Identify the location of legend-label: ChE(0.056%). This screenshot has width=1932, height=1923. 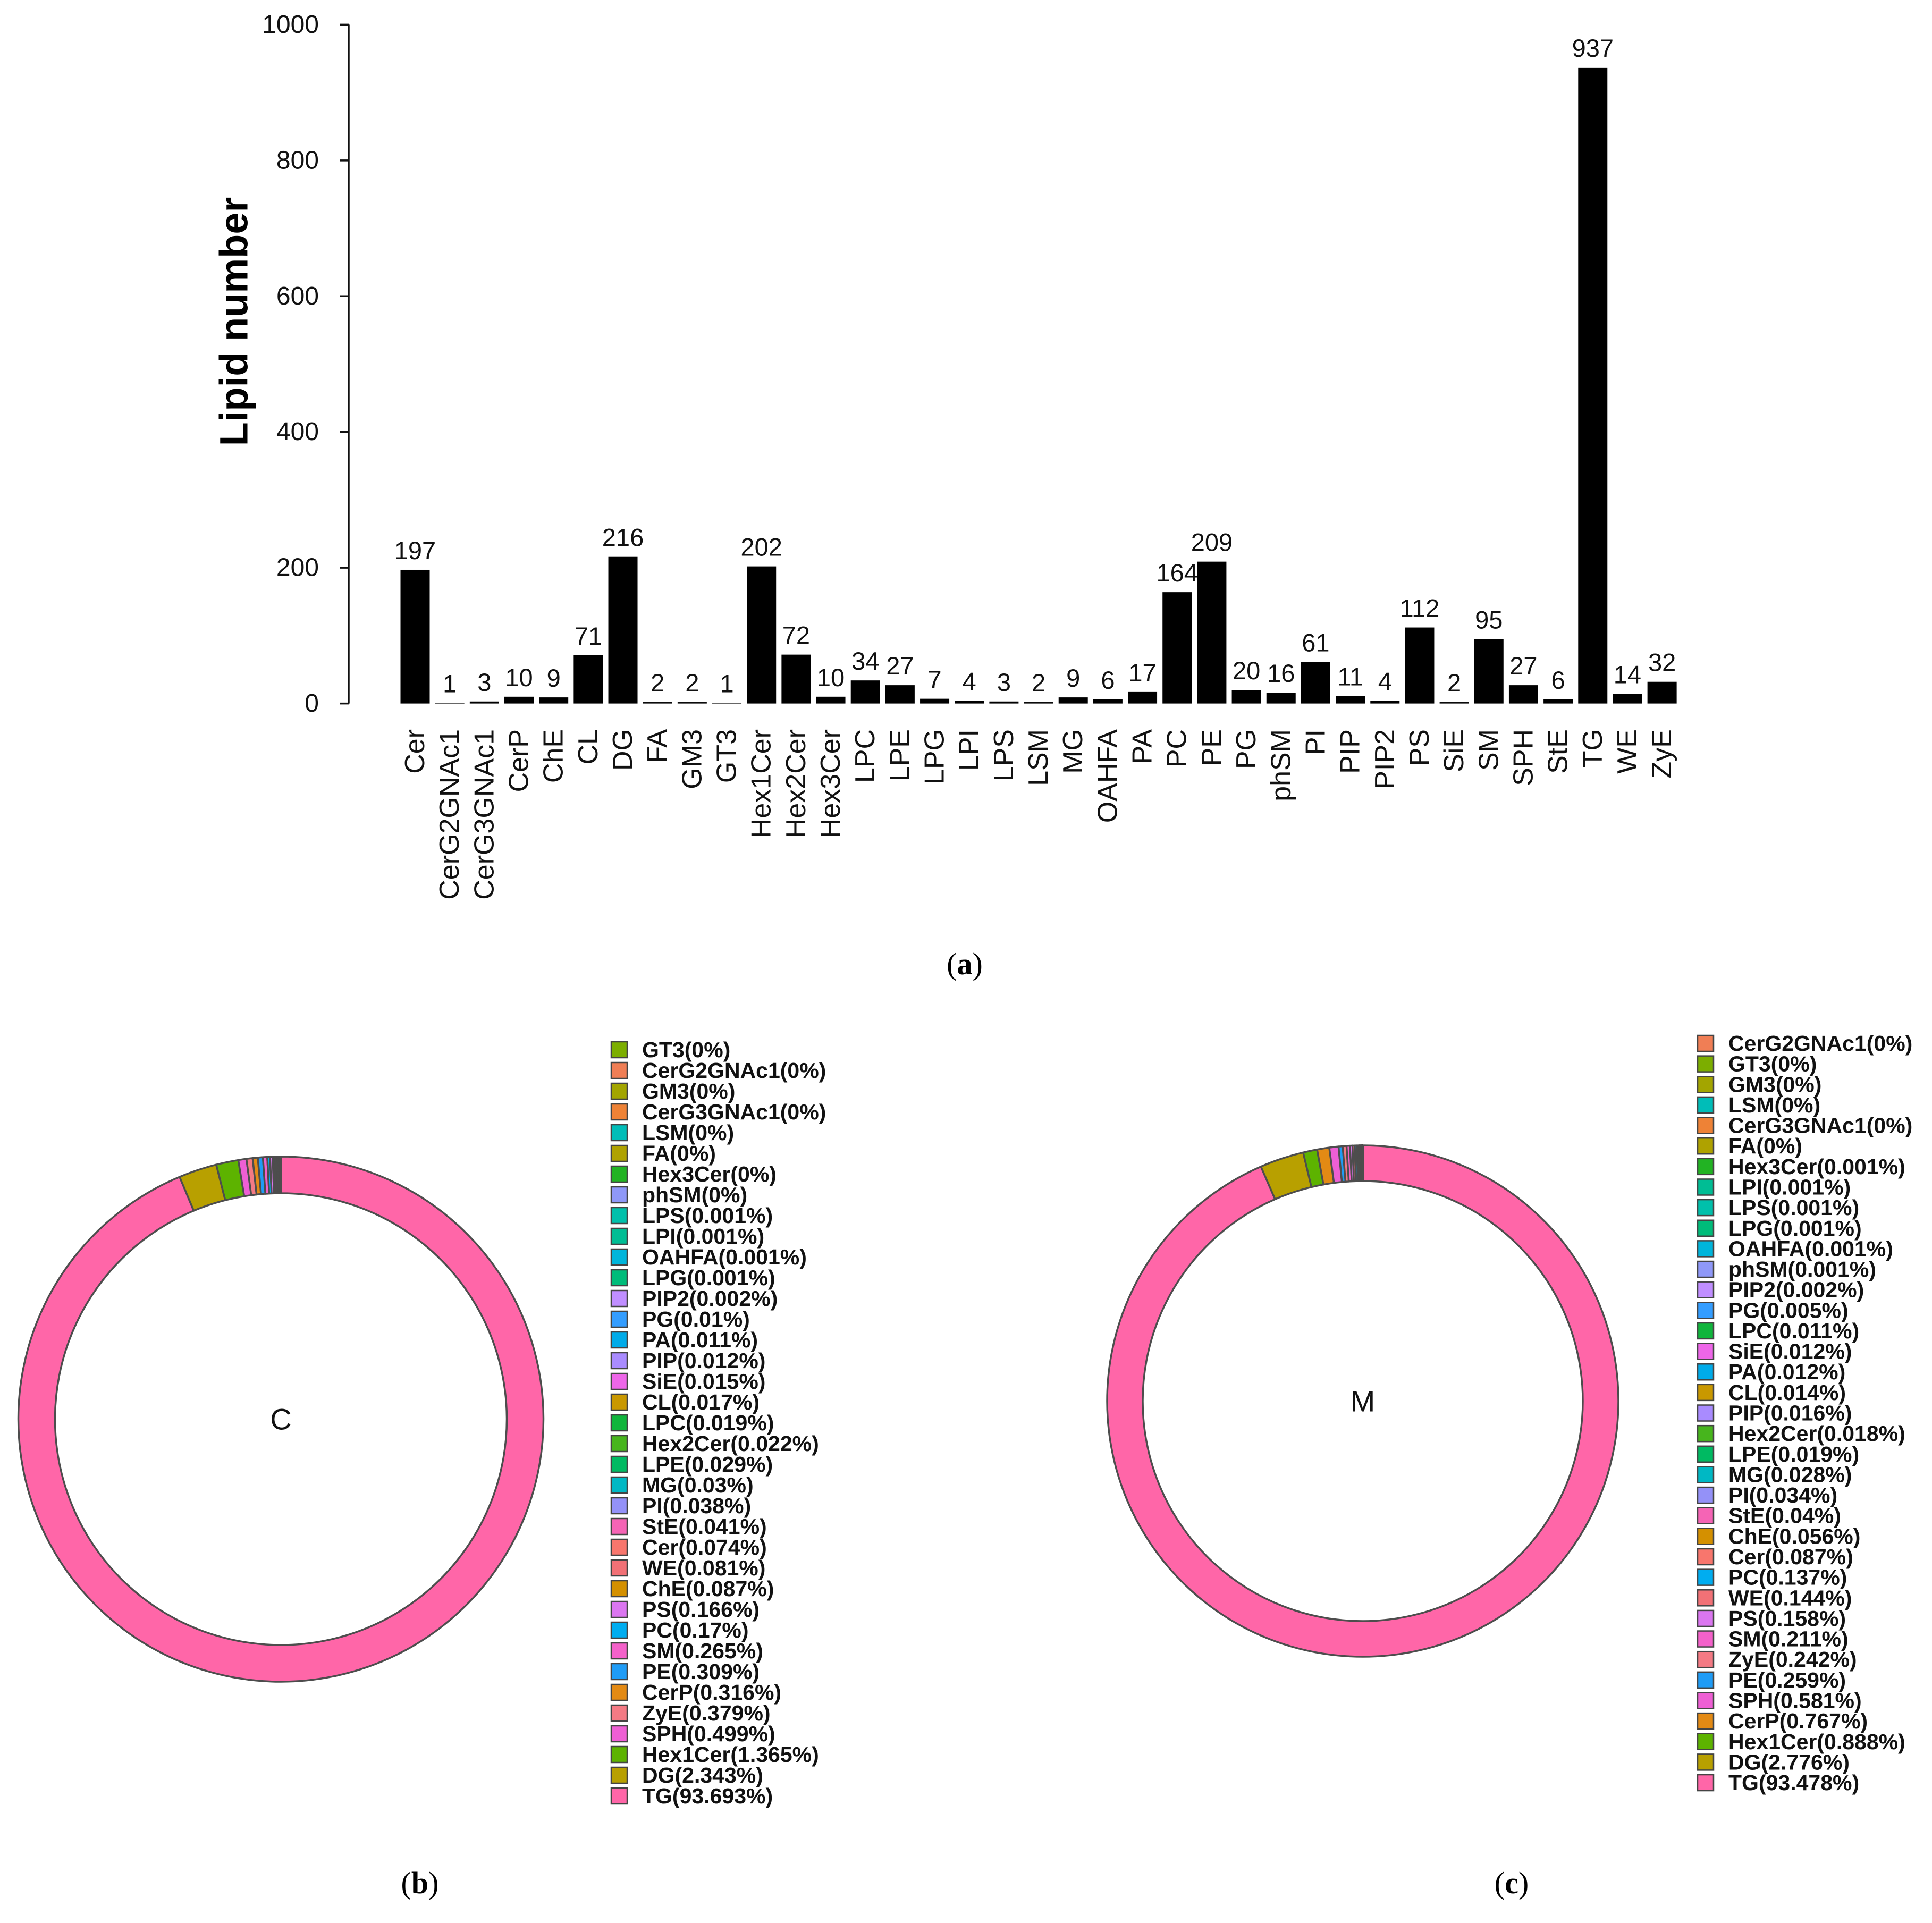
(1794, 1536).